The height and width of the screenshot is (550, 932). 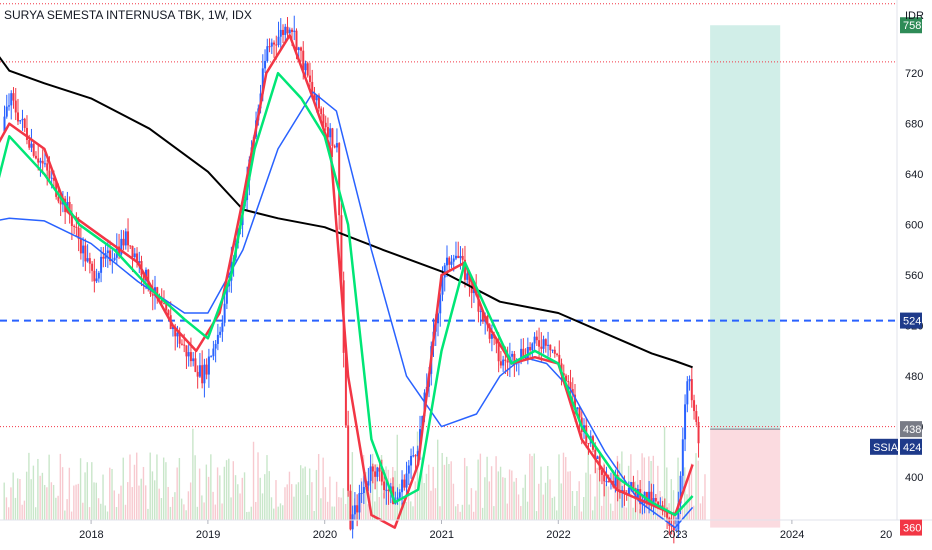 What do you see at coordinates (914, 175) in the screenshot?
I see `y-tick-label: 640` at bounding box center [914, 175].